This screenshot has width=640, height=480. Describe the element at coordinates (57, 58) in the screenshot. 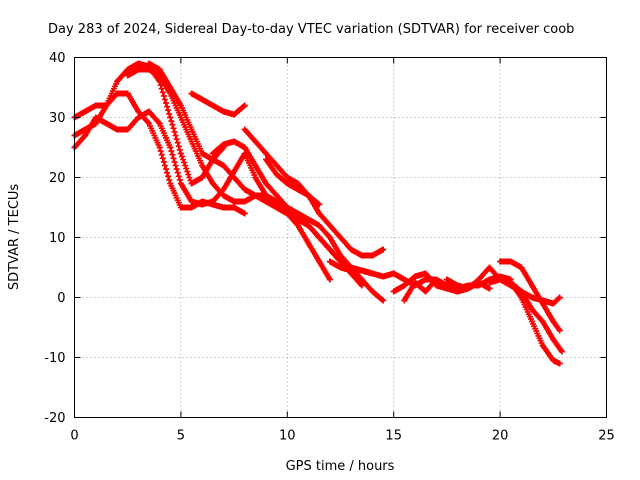

I see `y-tick-label: 40` at that location.